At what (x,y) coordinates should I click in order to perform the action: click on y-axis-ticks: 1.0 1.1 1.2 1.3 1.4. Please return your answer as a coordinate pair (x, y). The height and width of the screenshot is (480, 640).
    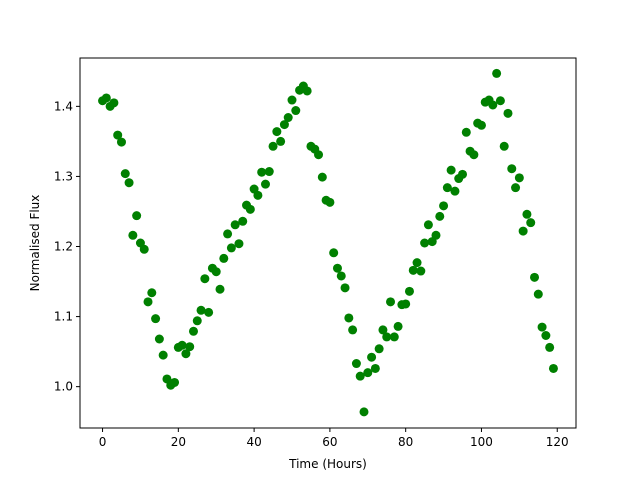
    Looking at the image, I should click on (67, 246).